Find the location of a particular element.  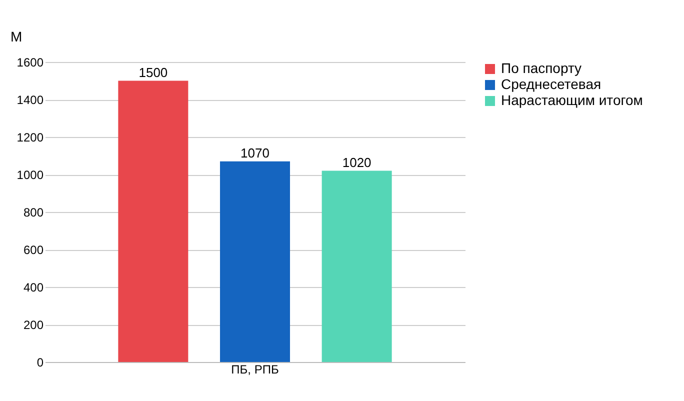

y-tick-label: 400 is located at coordinates (33, 287).